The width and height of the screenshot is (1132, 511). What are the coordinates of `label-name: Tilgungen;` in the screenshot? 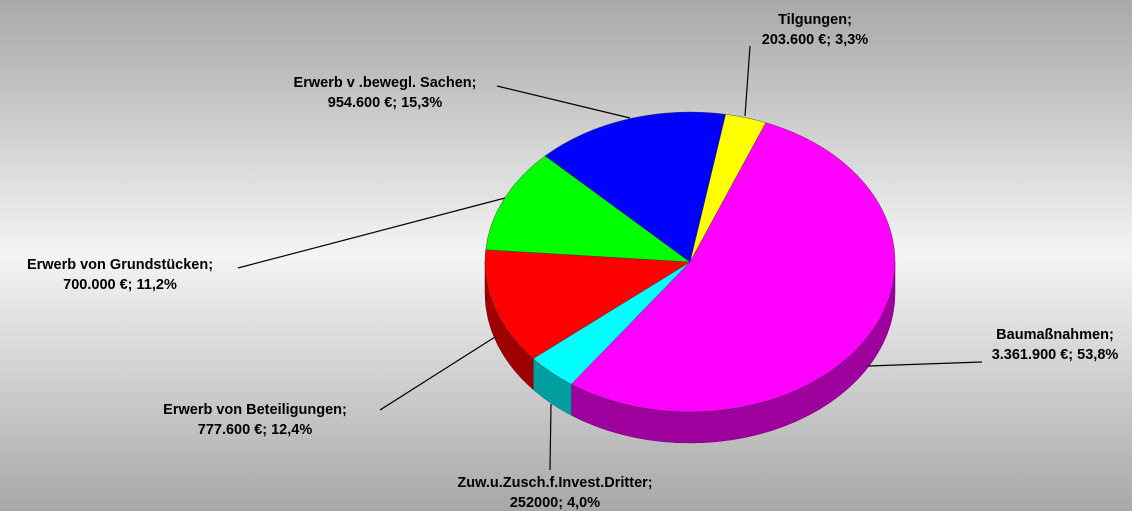 It's located at (815, 20).